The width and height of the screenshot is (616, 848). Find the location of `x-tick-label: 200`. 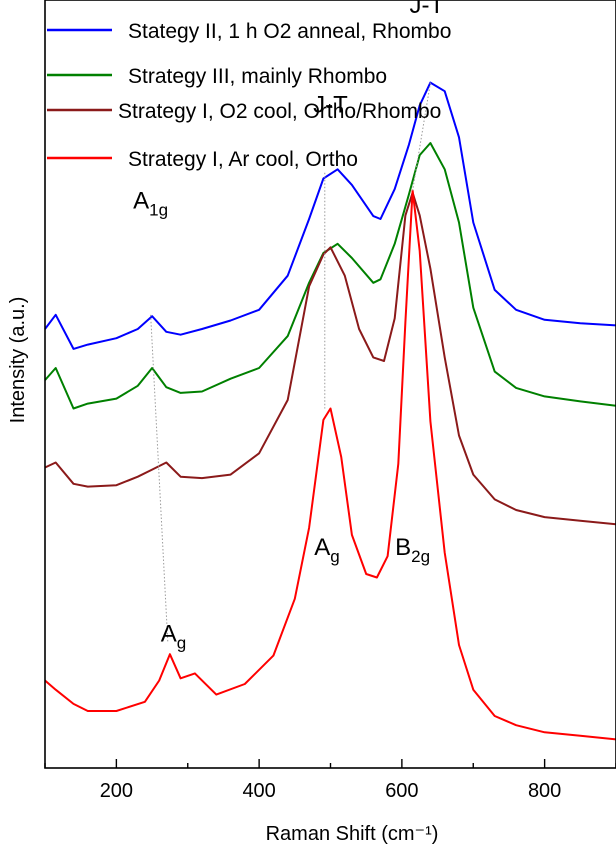

x-tick-label: 200 is located at coordinates (116, 791).